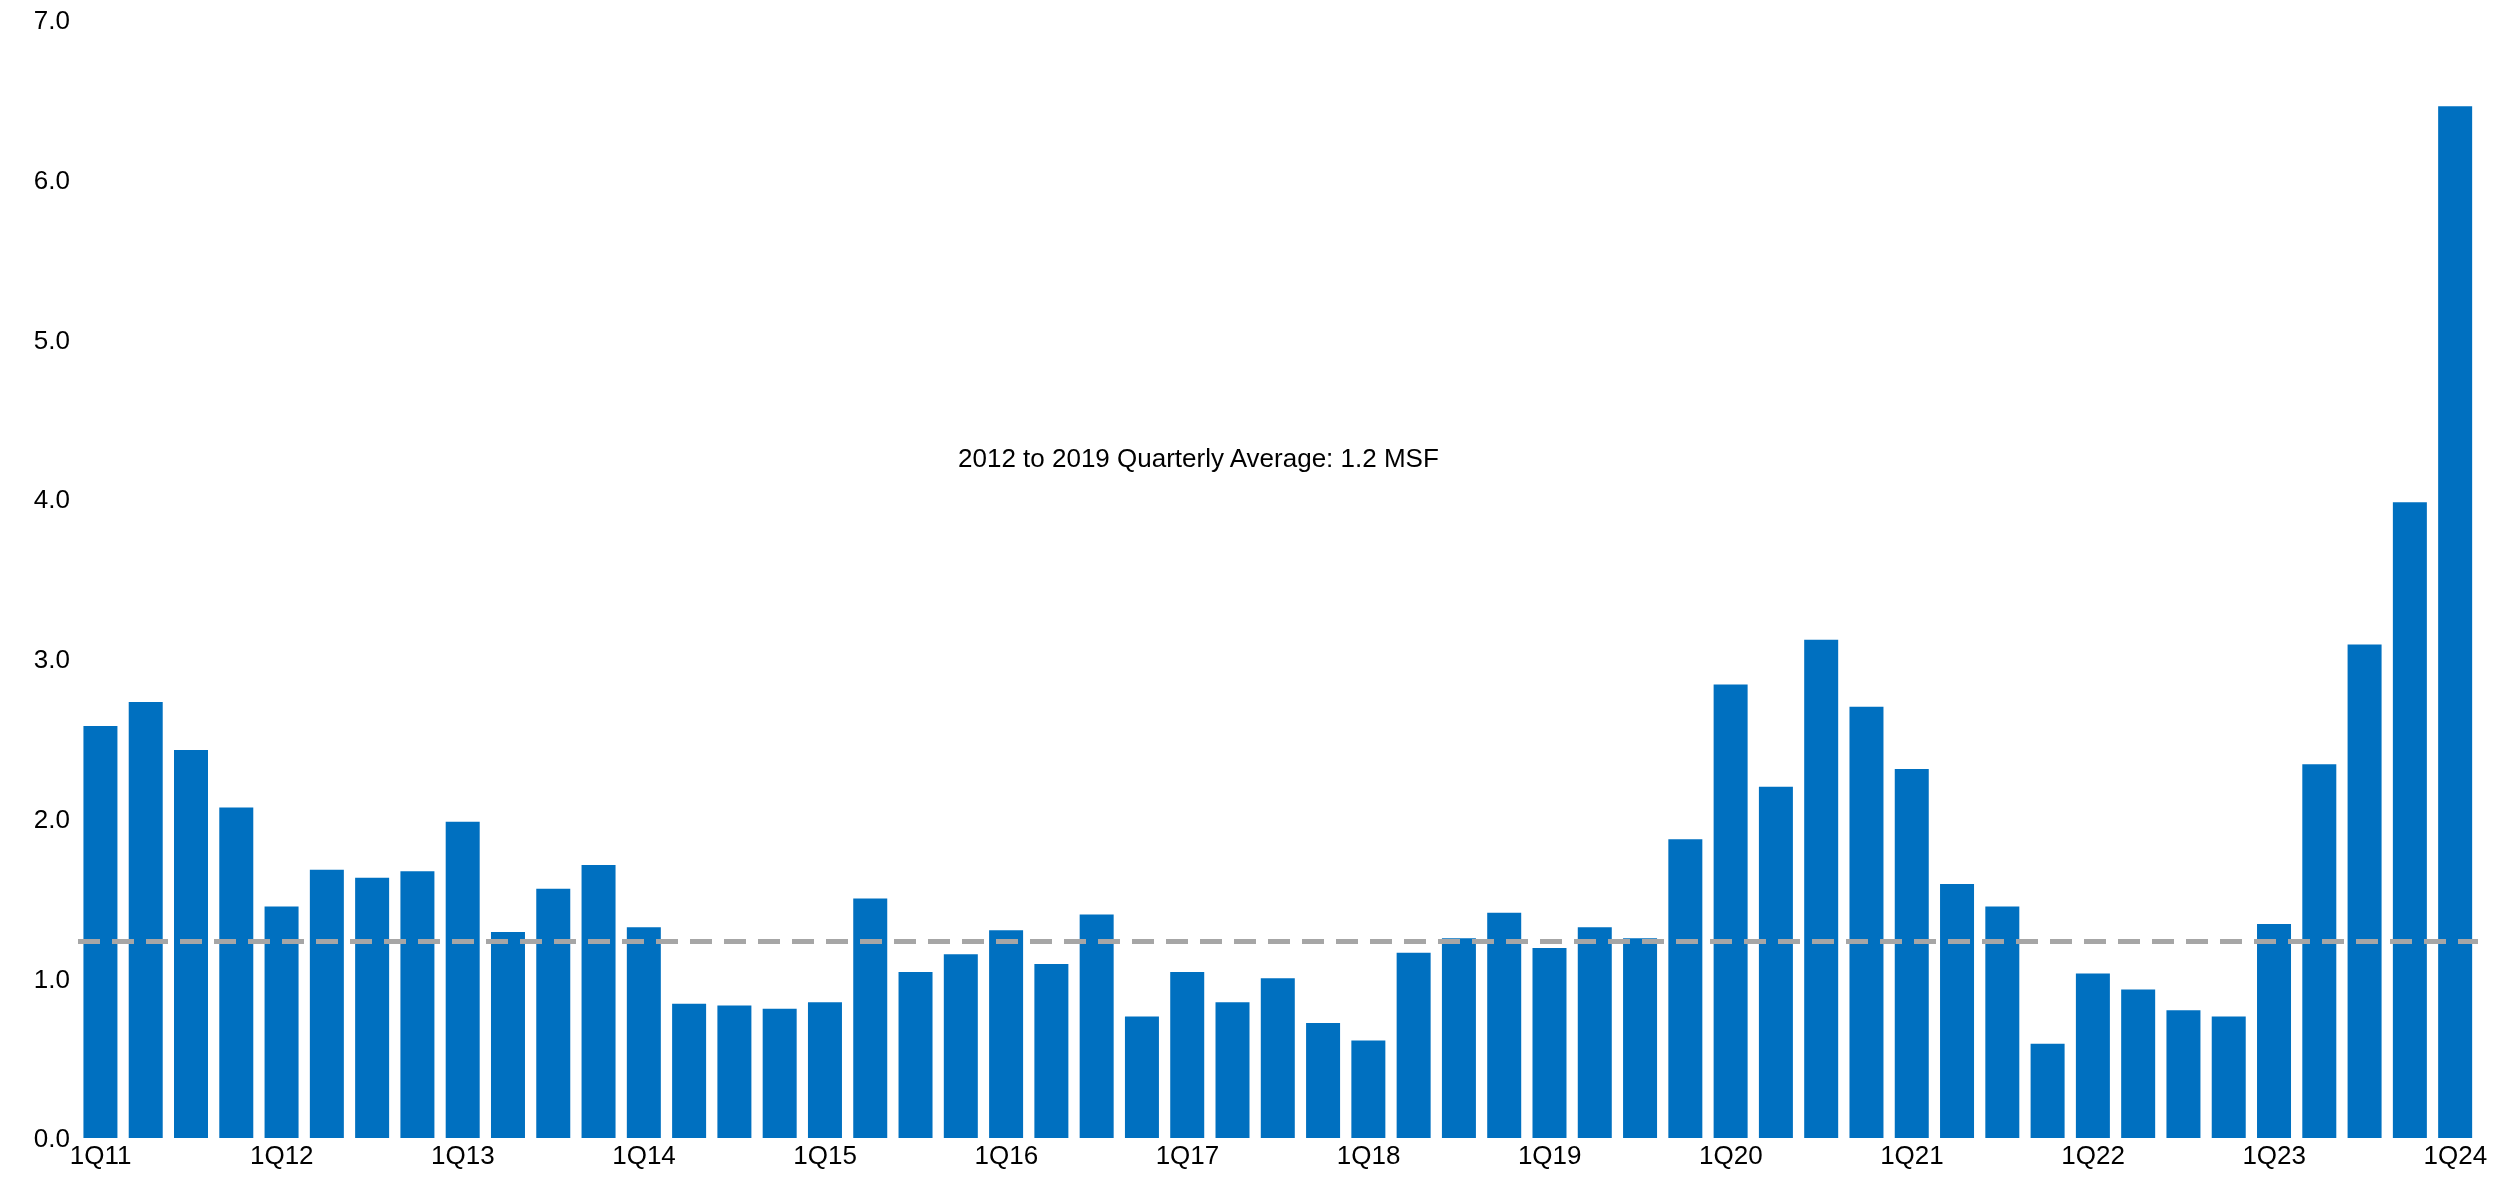 This screenshot has width=2514, height=1198. What do you see at coordinates (1198, 458) in the screenshot?
I see `annotation: 2012 to 2019 Quarterly Average: 1.2 MSF` at bounding box center [1198, 458].